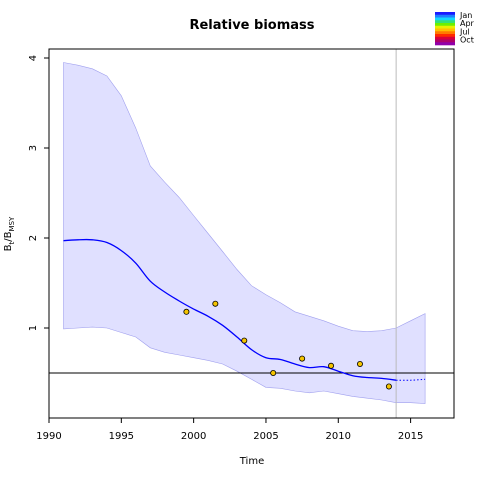  Describe the element at coordinates (465, 15) in the screenshot. I see `legend-month-label: Jan` at that location.